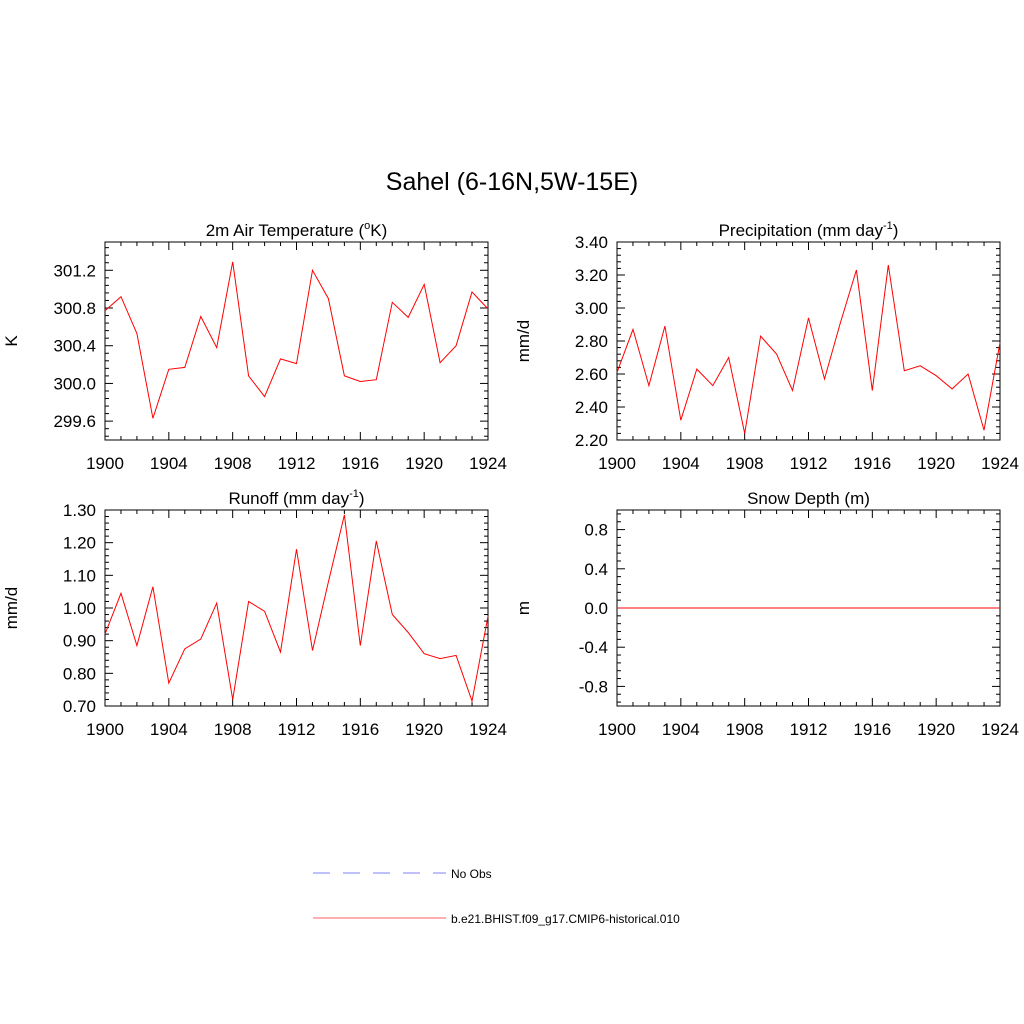 The height and width of the screenshot is (1024, 1024). Describe the element at coordinates (79, 543) in the screenshot. I see `y-tick-label: 1.20` at that location.